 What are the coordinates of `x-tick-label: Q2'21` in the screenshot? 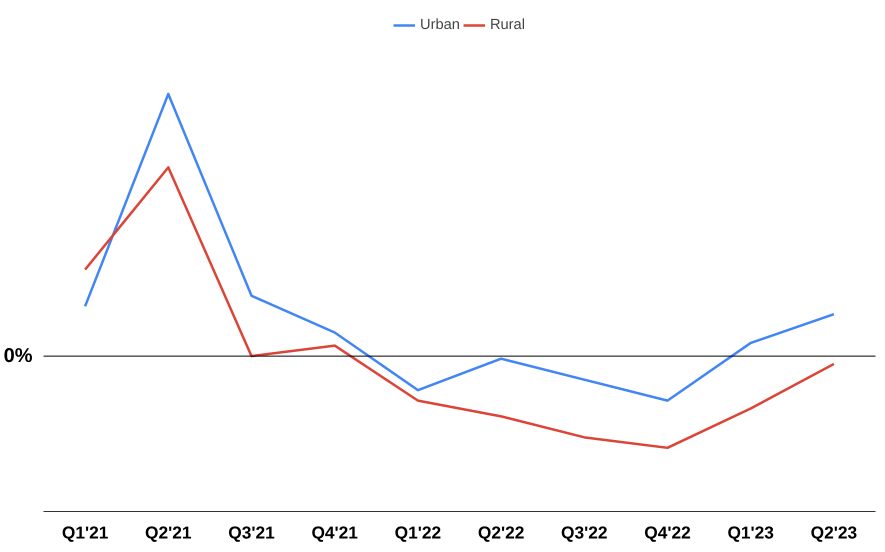 It's located at (168, 532).